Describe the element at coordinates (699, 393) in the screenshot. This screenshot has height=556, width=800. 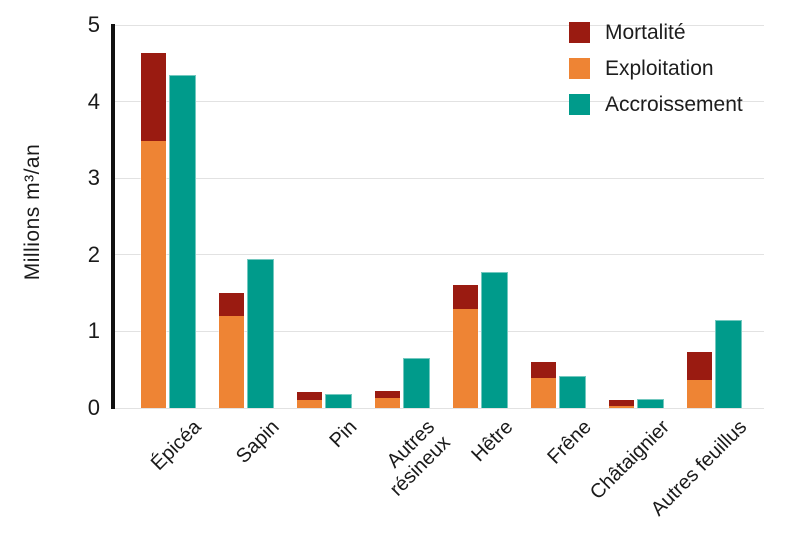
I see `segment-autres-feuillus-exploitation` at that location.